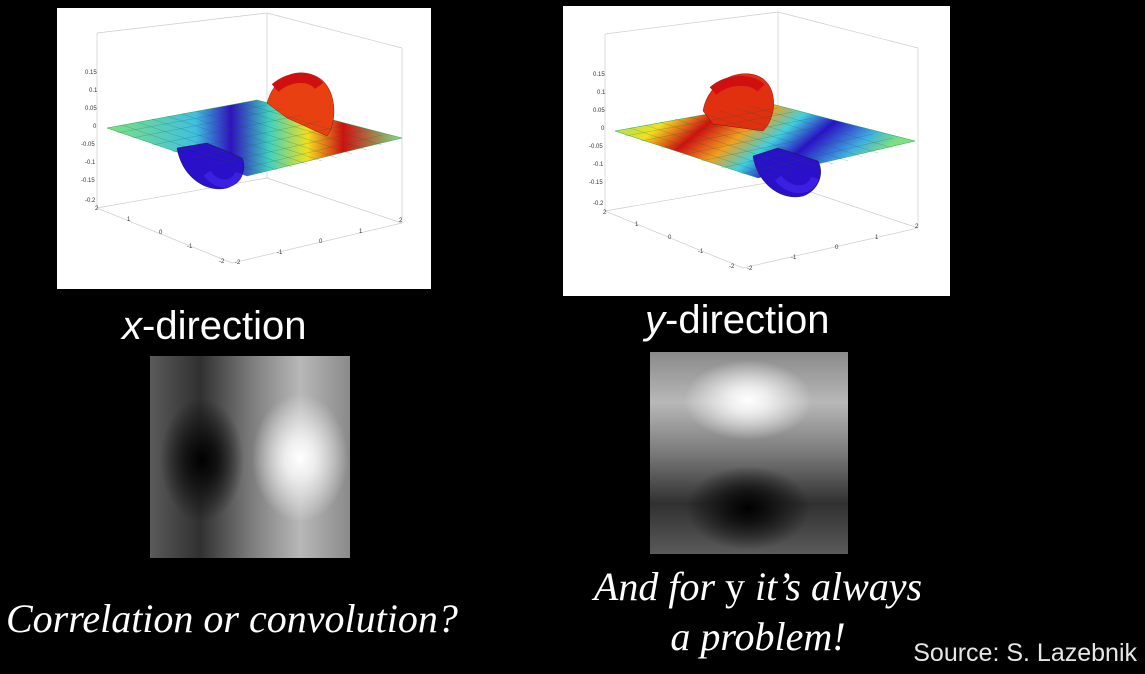 The image size is (1145, 674). I want to click on note-y: y, so click(735, 586).